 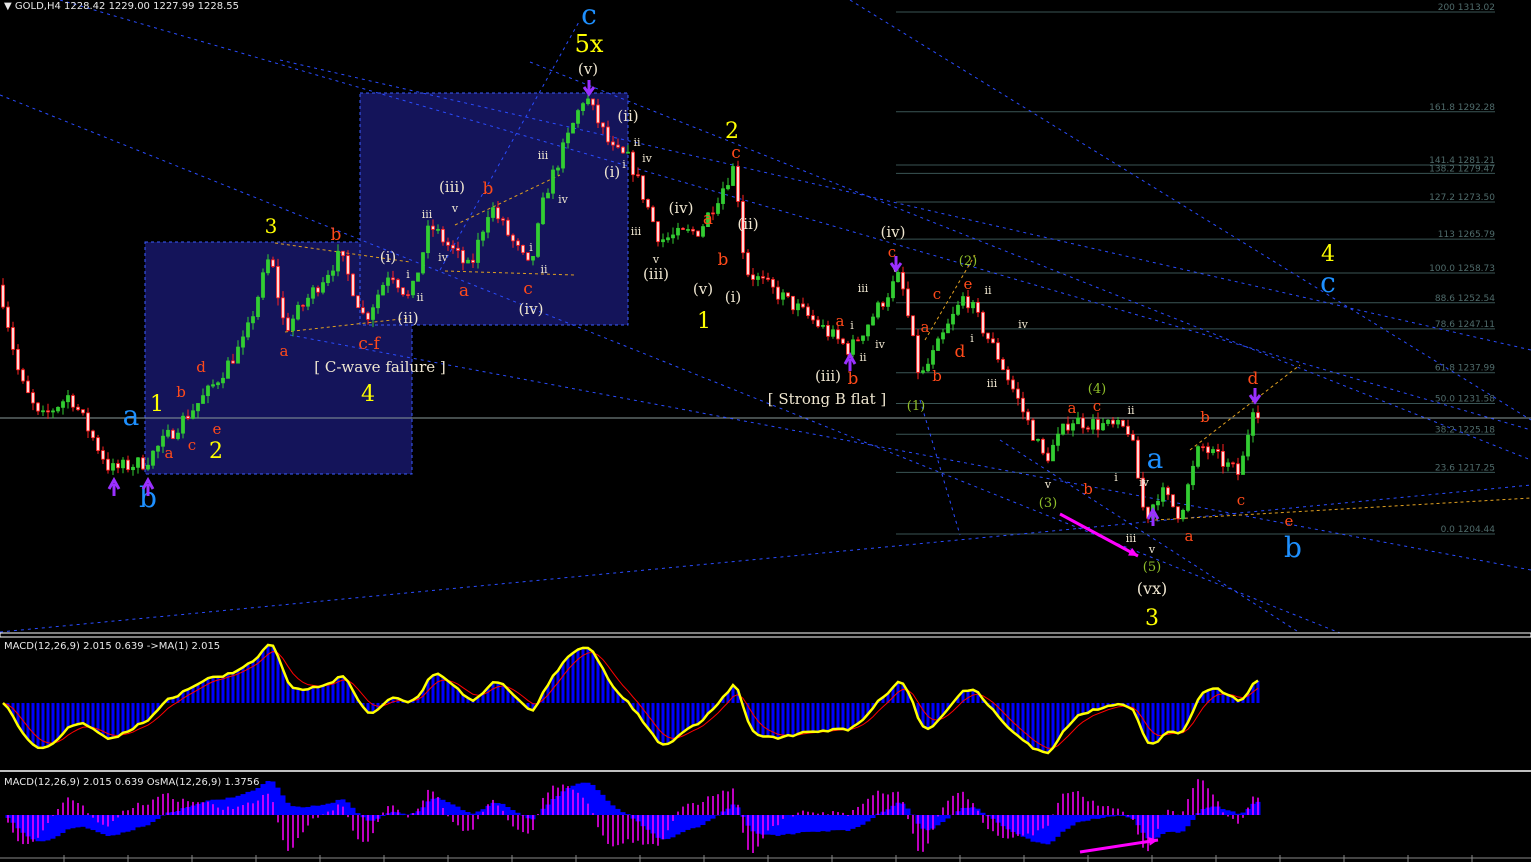 What do you see at coordinates (1462, 269) in the screenshot?
I see `fib-level-label: 100.0 1258.73` at bounding box center [1462, 269].